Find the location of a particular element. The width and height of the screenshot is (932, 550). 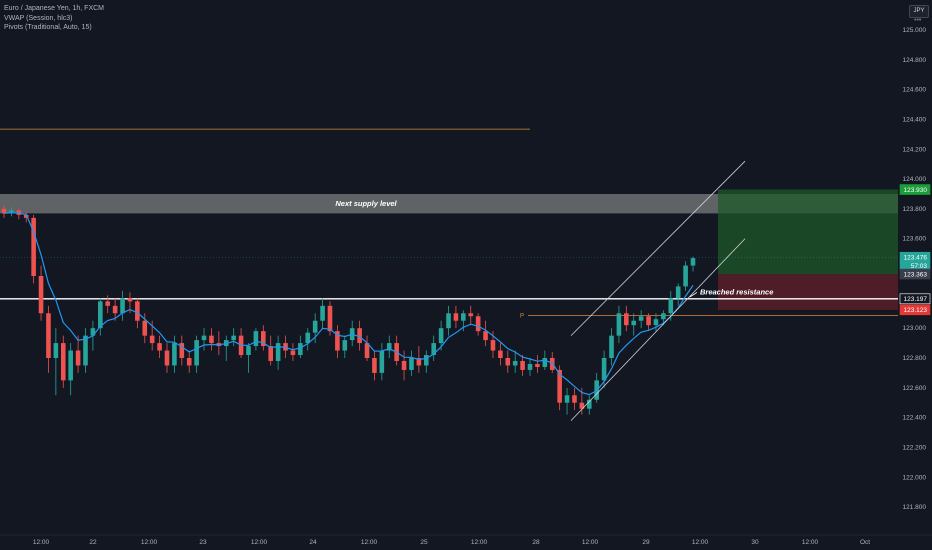

x-tick-label: 22 is located at coordinates (93, 542).